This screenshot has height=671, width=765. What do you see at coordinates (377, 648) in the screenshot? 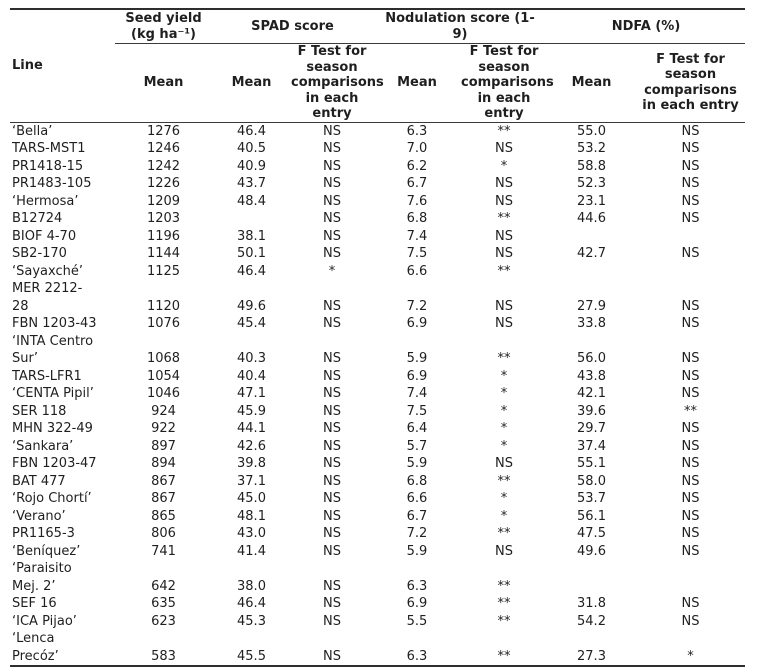
I see `table-row: ‘Lenca Precóz’ 583 45.5 NS 6.3 ** 27.3 *` at bounding box center [377, 648].